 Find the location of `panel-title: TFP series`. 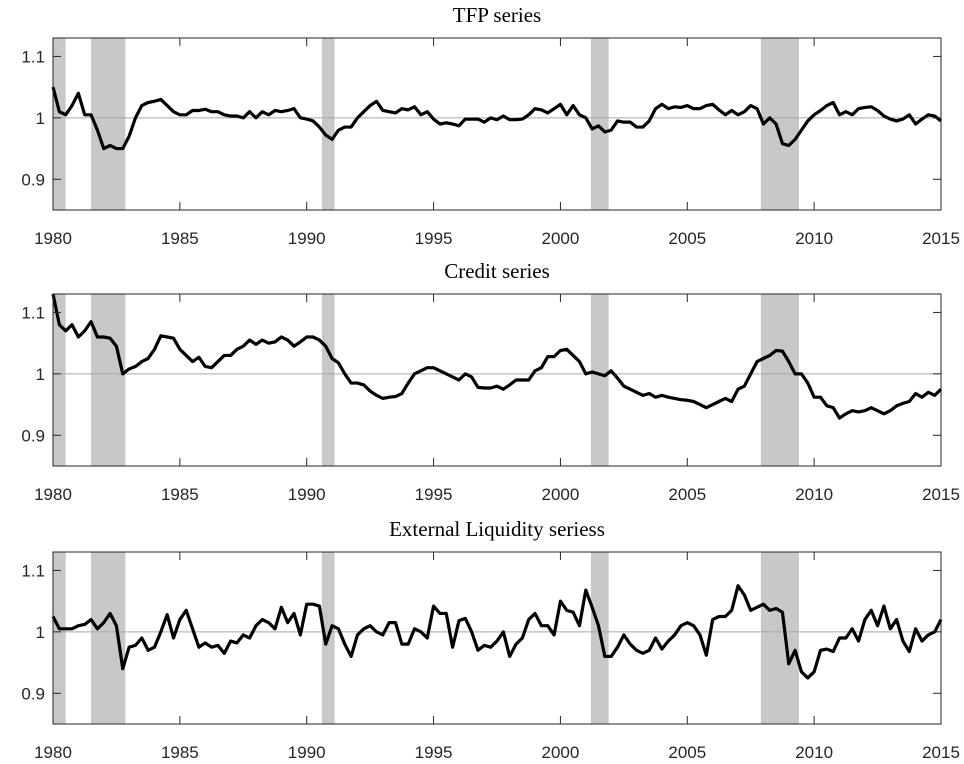

panel-title: TFP series is located at coordinates (497, 15).